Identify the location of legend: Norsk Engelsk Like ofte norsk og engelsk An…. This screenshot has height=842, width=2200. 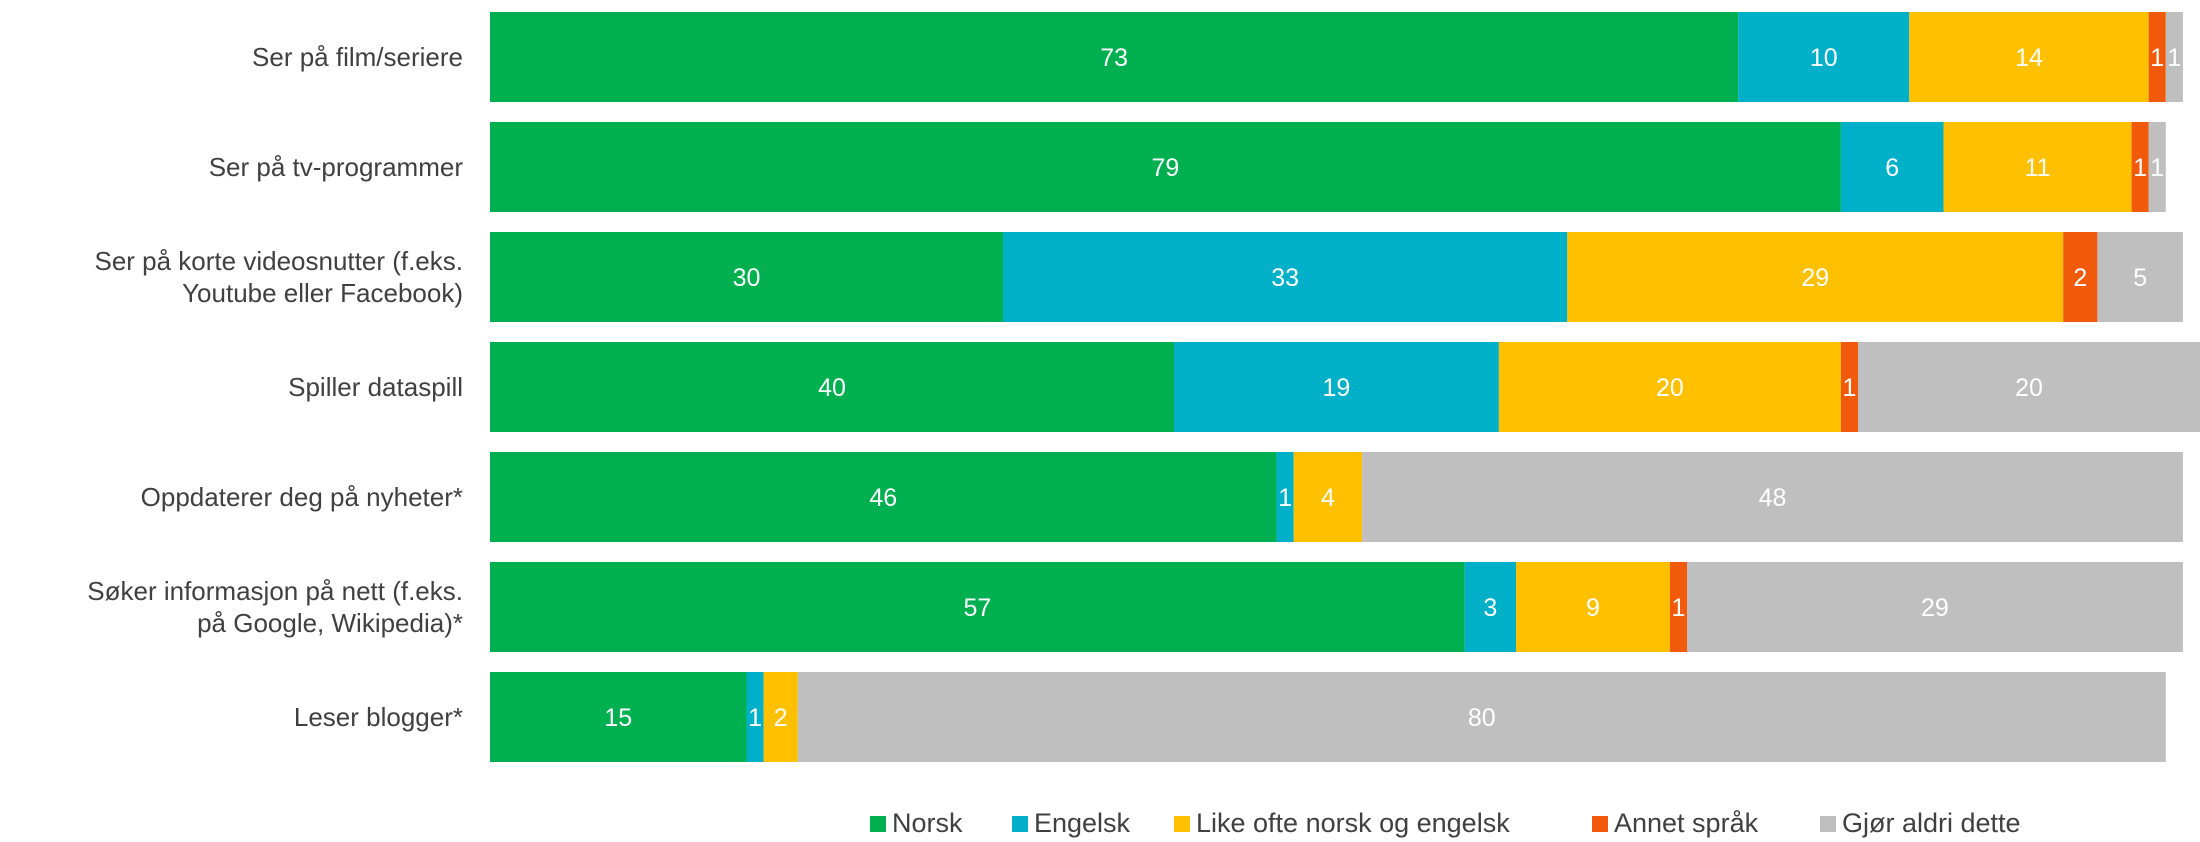
(1100, 825).